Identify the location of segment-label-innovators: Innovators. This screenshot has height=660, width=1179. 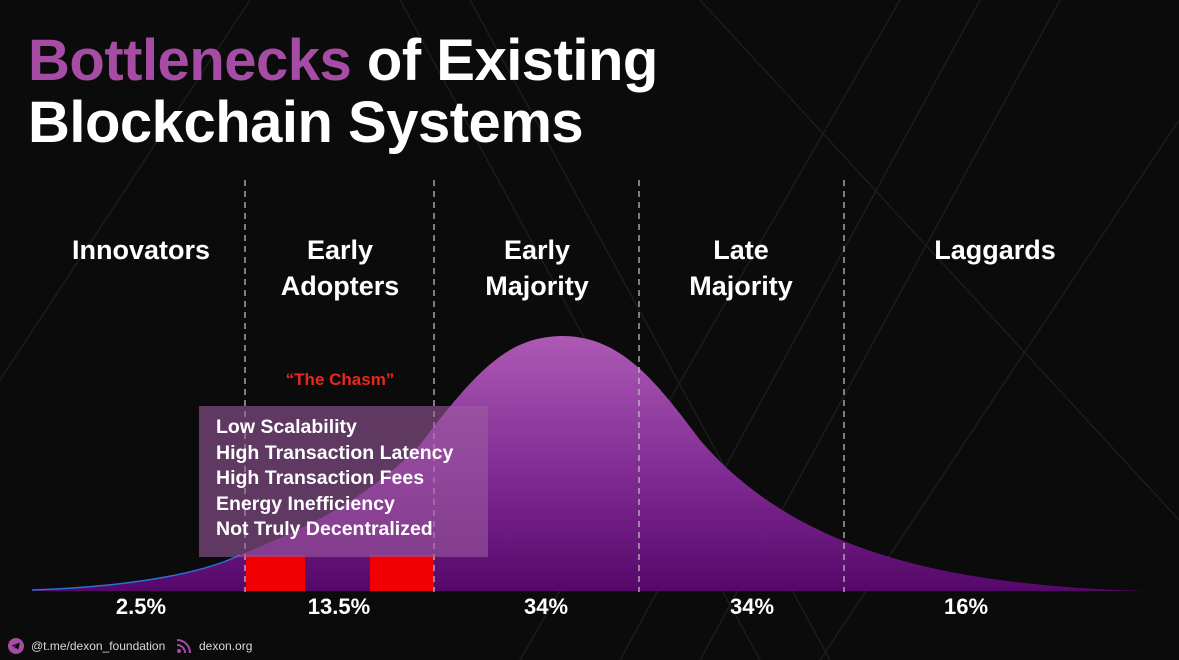
(141, 250).